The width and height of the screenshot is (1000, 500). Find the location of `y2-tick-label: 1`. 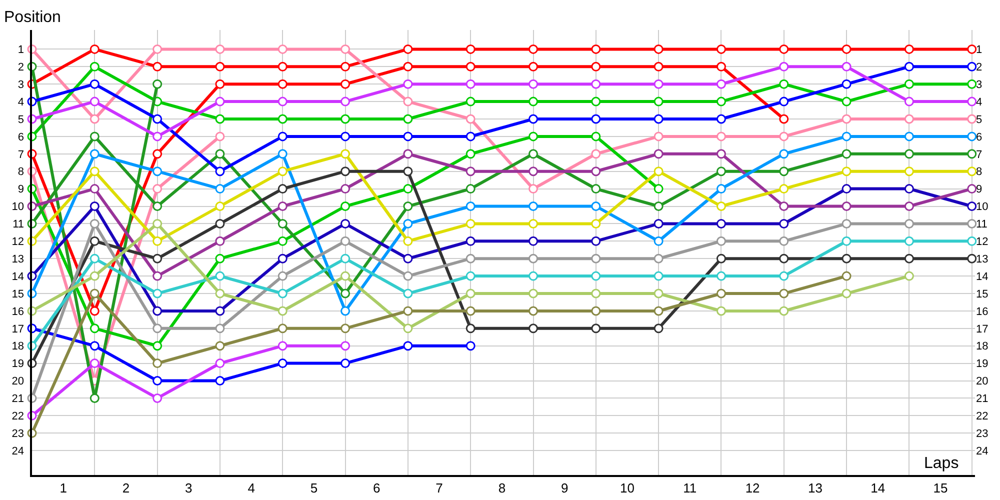

y2-tick-label: 1 is located at coordinates (979, 50).